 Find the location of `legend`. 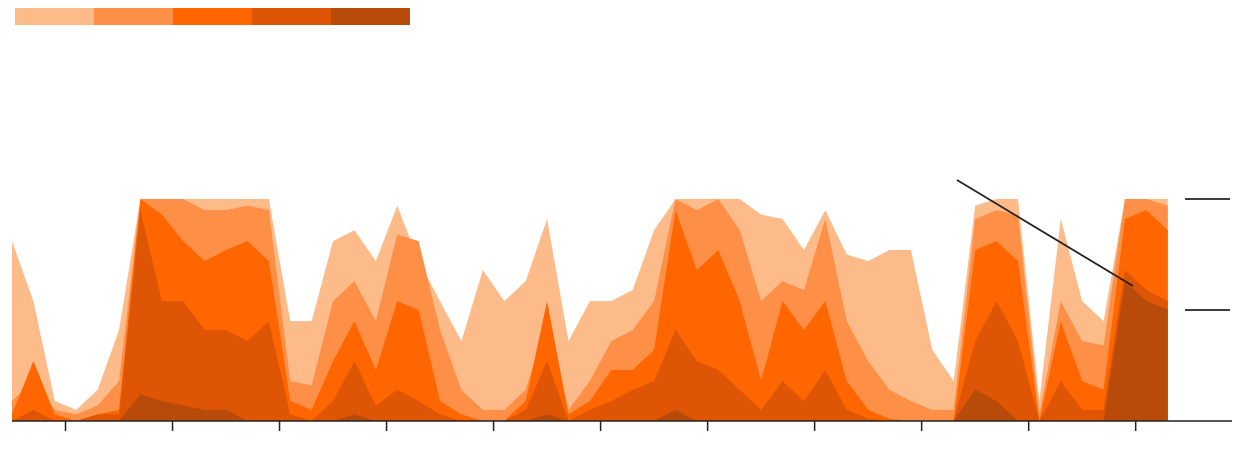

legend is located at coordinates (212, 16).